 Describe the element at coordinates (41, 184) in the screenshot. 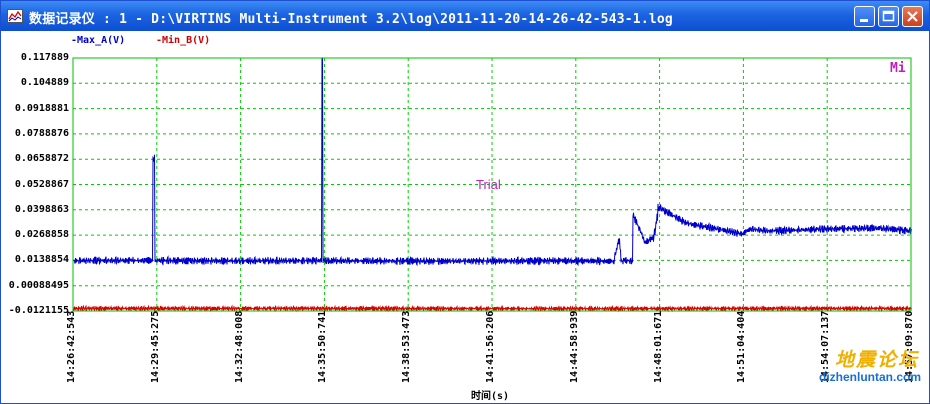

I see `y-tick-label: 0.0528867` at that location.